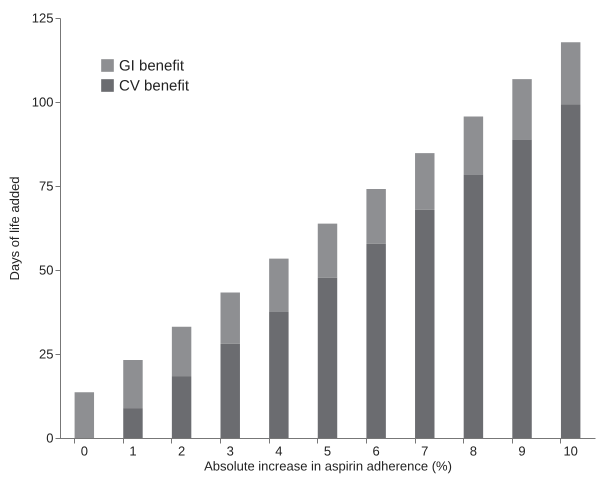  Describe the element at coordinates (50, 438) in the screenshot. I see `y-tick-label: 0` at that location.